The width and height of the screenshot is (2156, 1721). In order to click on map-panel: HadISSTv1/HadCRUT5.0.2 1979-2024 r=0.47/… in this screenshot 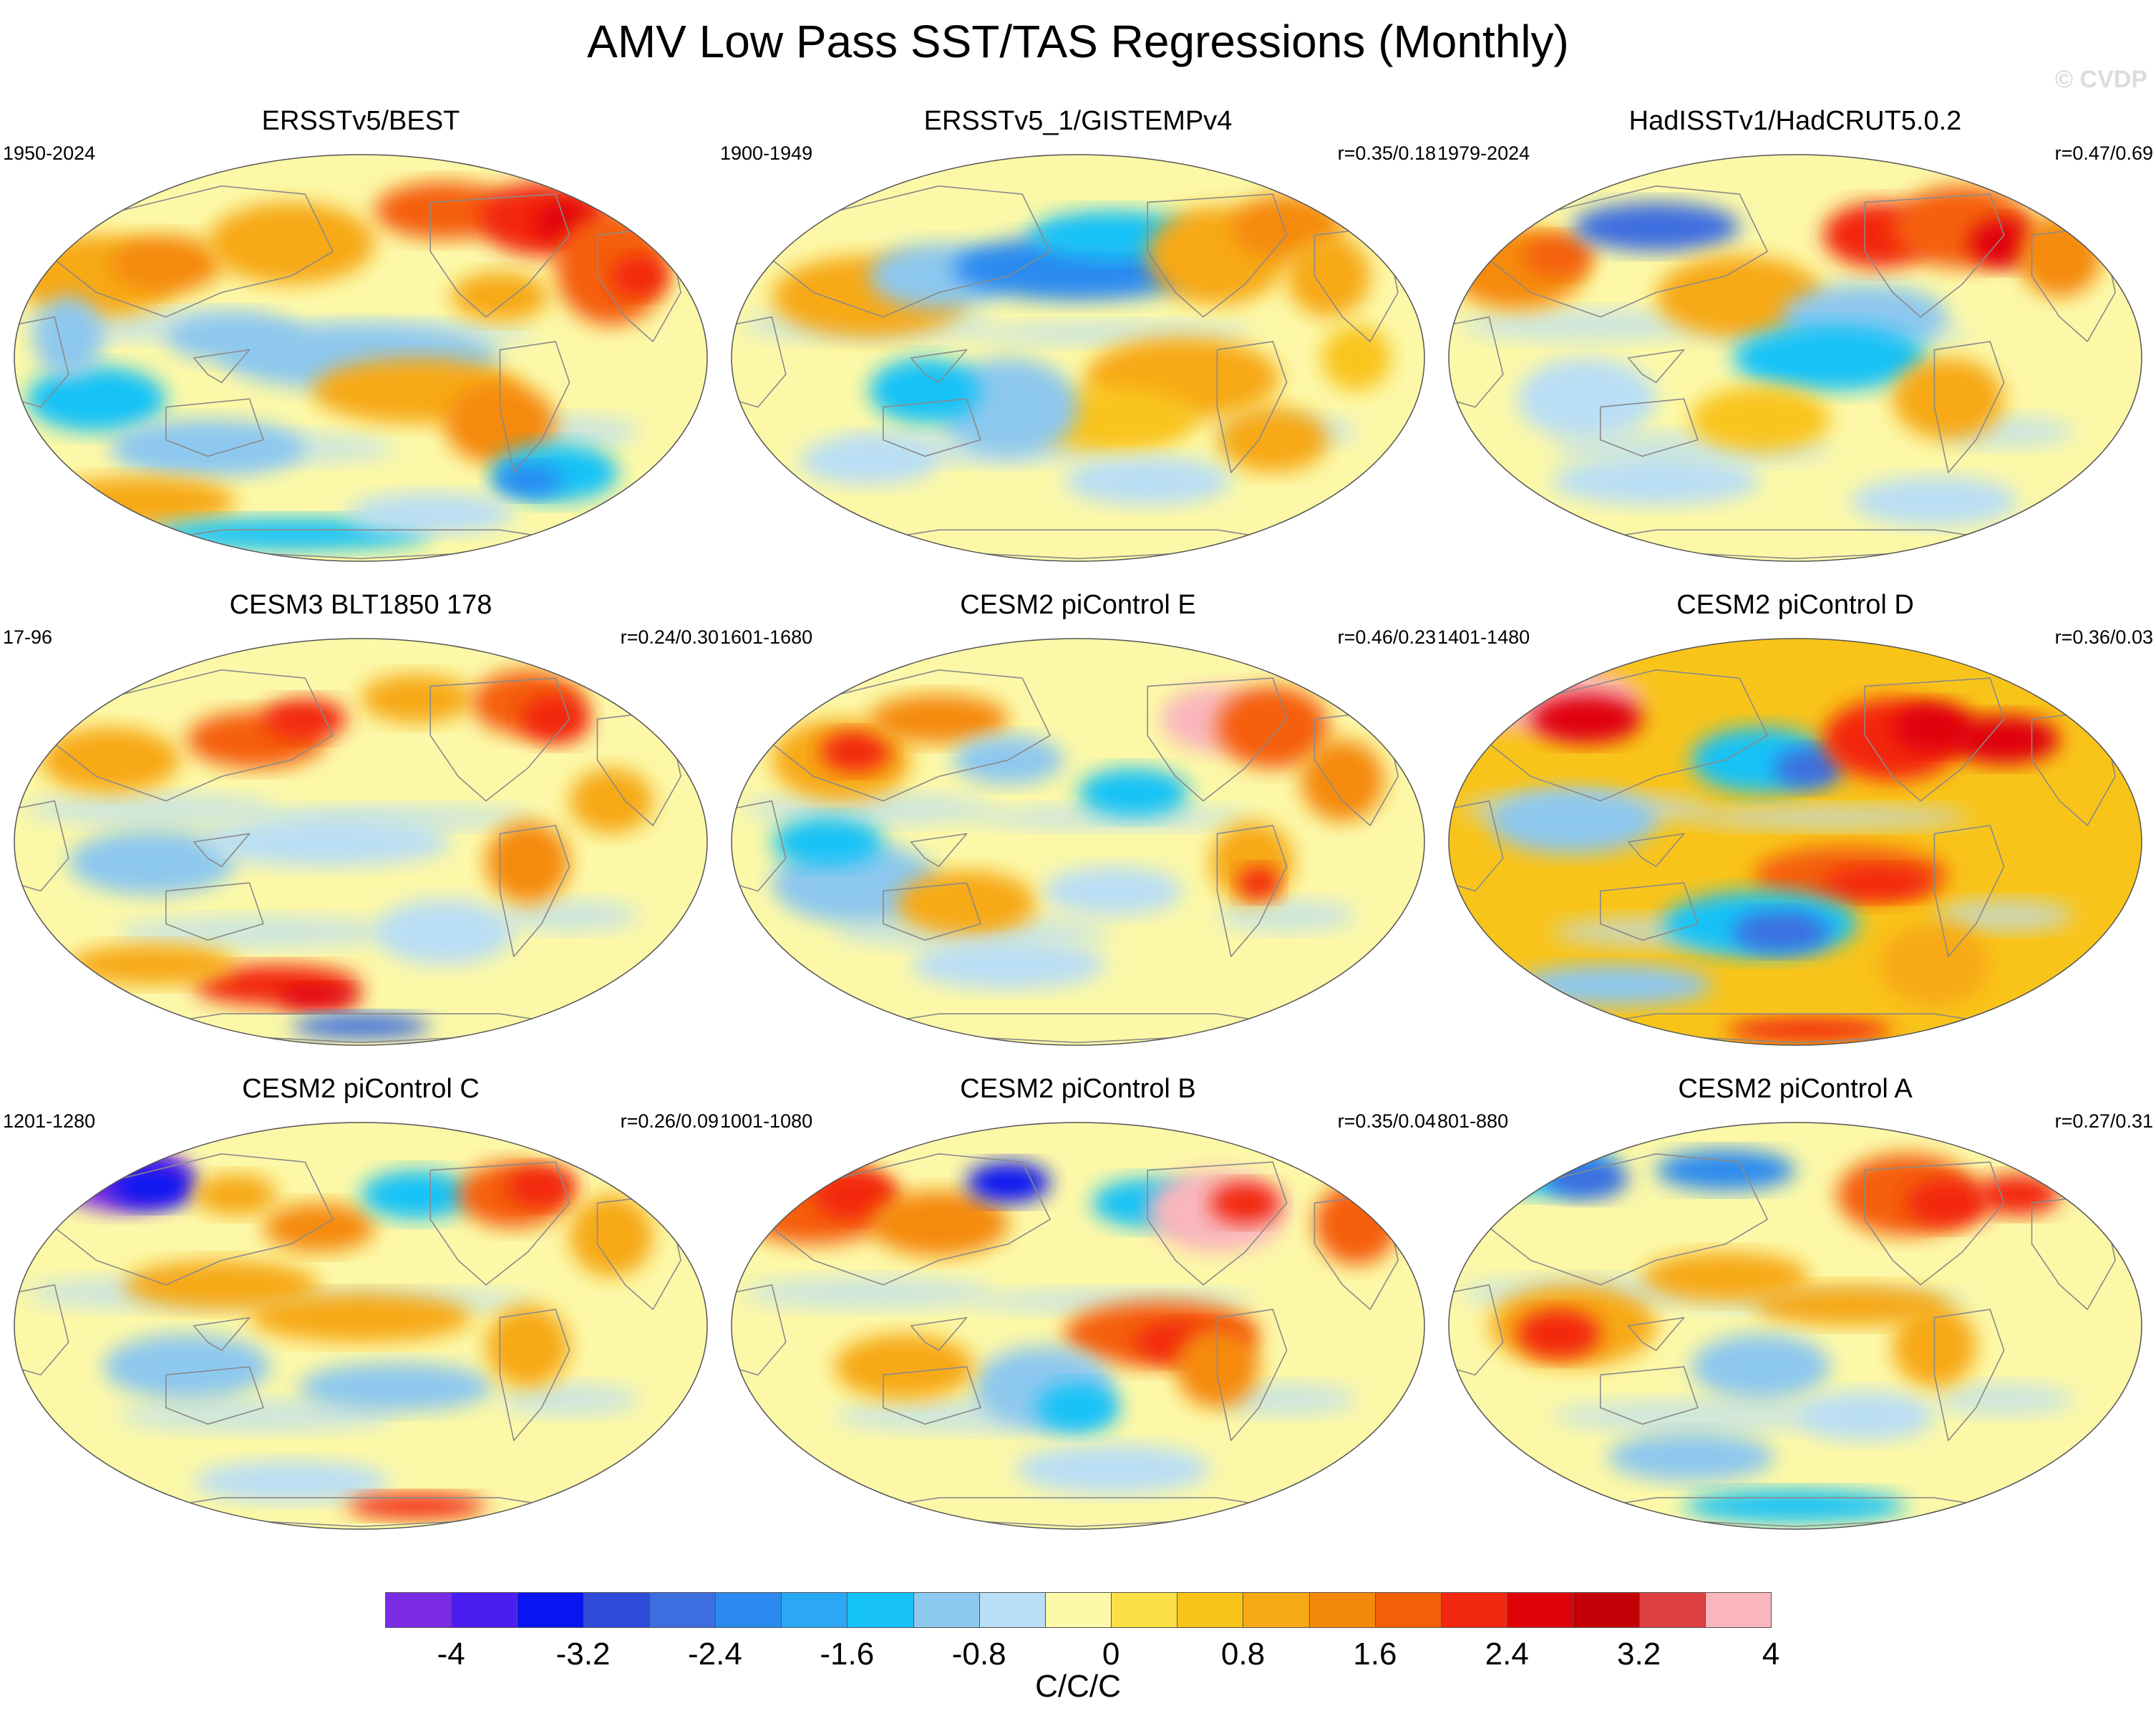, I will do `click(1795, 338)`.